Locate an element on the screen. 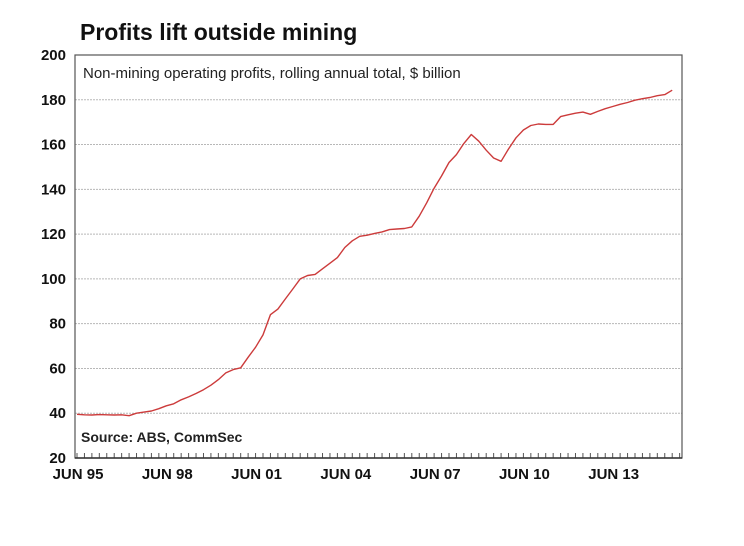  y-tick-label: 100 is located at coordinates (53, 279).